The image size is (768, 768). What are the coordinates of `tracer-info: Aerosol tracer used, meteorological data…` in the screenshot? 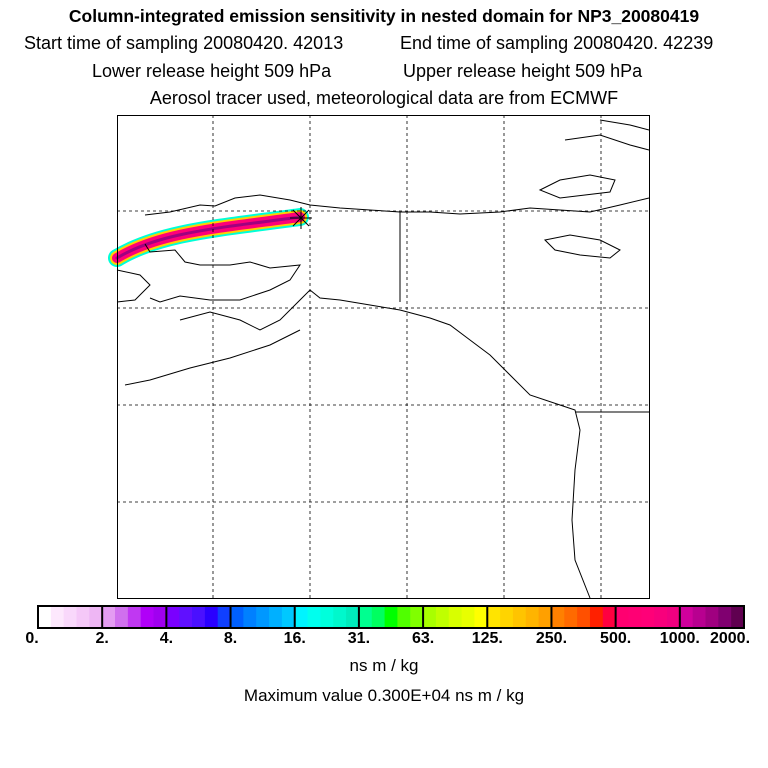 It's located at (384, 98).